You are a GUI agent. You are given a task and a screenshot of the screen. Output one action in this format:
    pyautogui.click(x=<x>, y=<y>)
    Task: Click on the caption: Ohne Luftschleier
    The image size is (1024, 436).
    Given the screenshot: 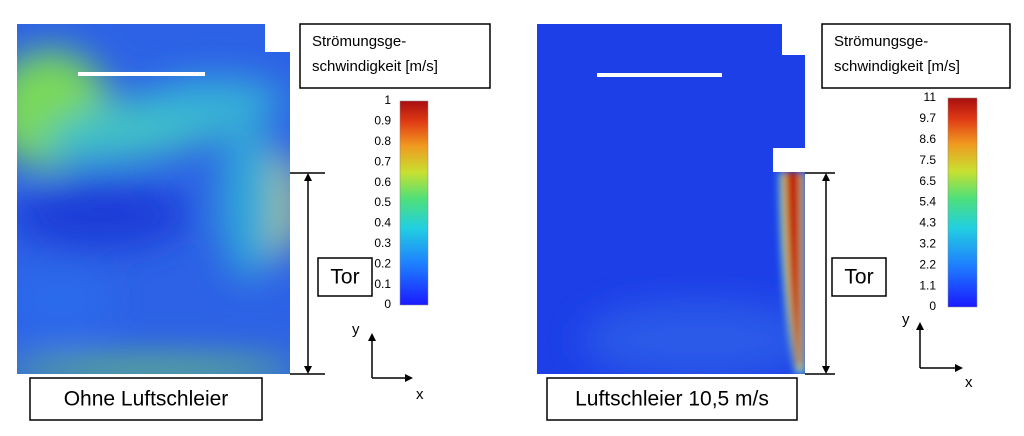 What is the action you would take?
    pyautogui.click(x=146, y=399)
    